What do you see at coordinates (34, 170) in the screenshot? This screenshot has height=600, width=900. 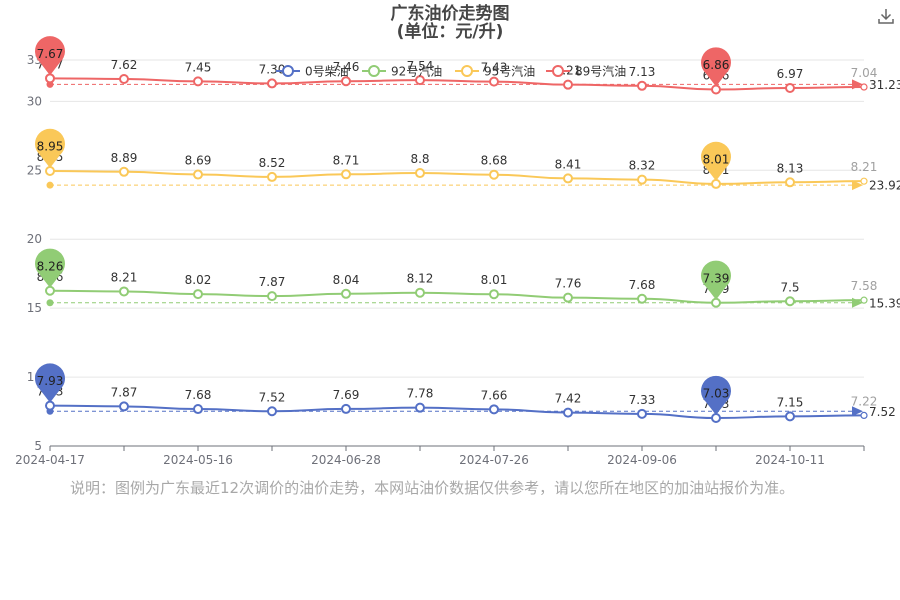 I see `y-tick-label: 25` at bounding box center [34, 170].